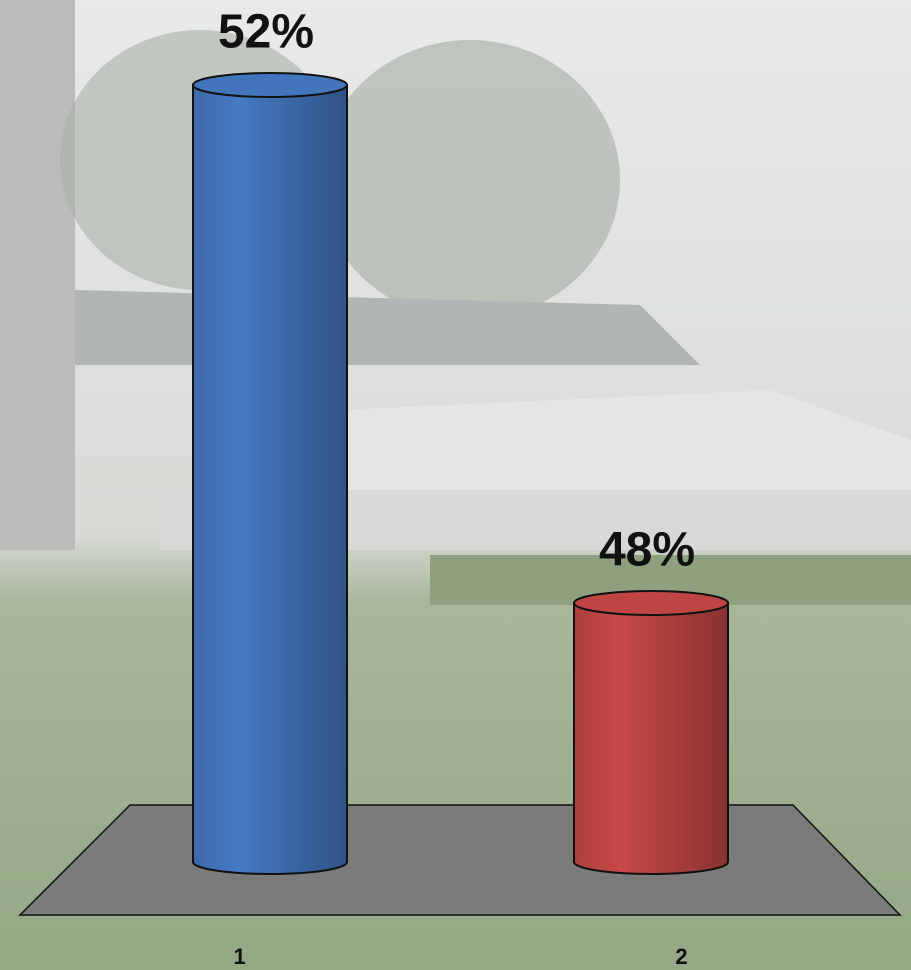 Image resolution: width=911 pixels, height=970 pixels. I want to click on value-label: 48%, so click(647, 550).